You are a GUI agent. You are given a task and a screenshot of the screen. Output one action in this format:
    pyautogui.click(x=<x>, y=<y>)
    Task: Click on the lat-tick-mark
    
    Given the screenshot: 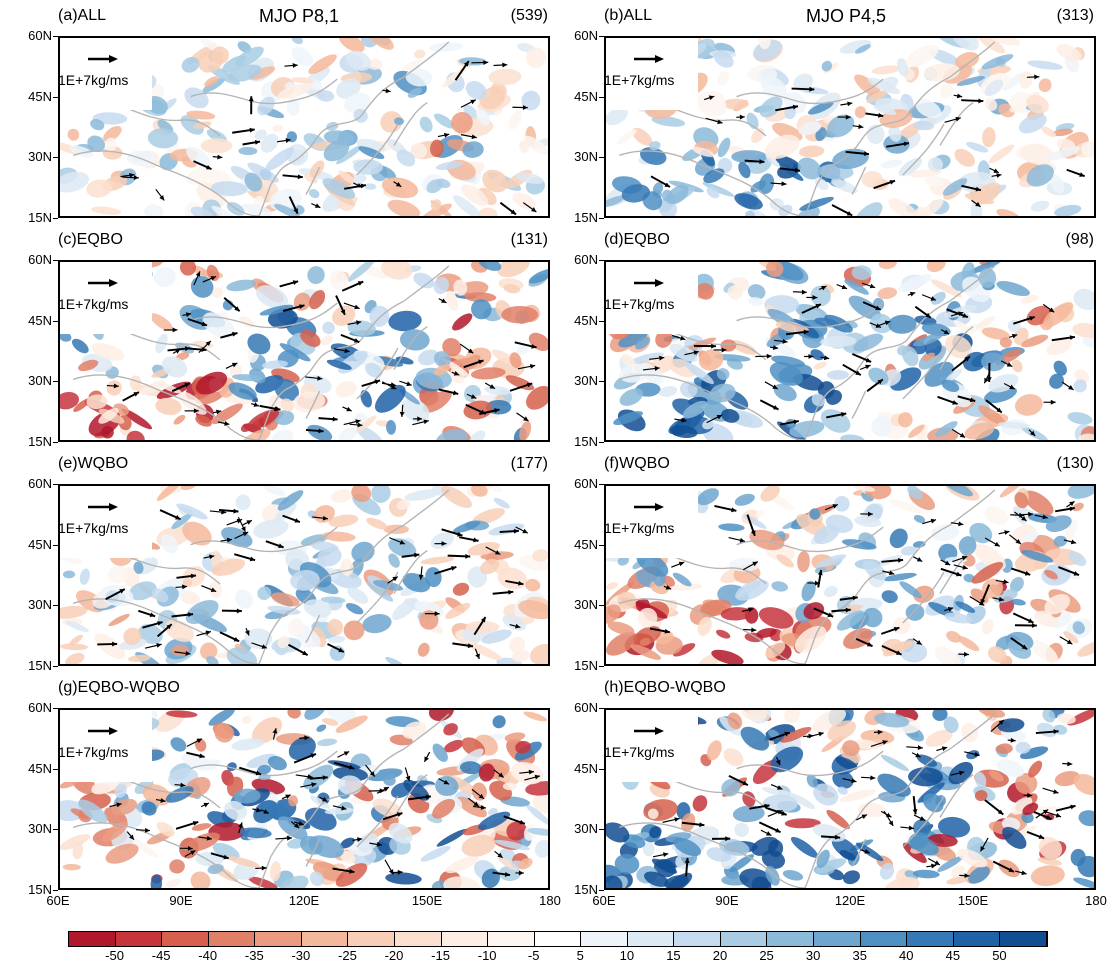 What is the action you would take?
    pyautogui.click(x=601, y=666)
    